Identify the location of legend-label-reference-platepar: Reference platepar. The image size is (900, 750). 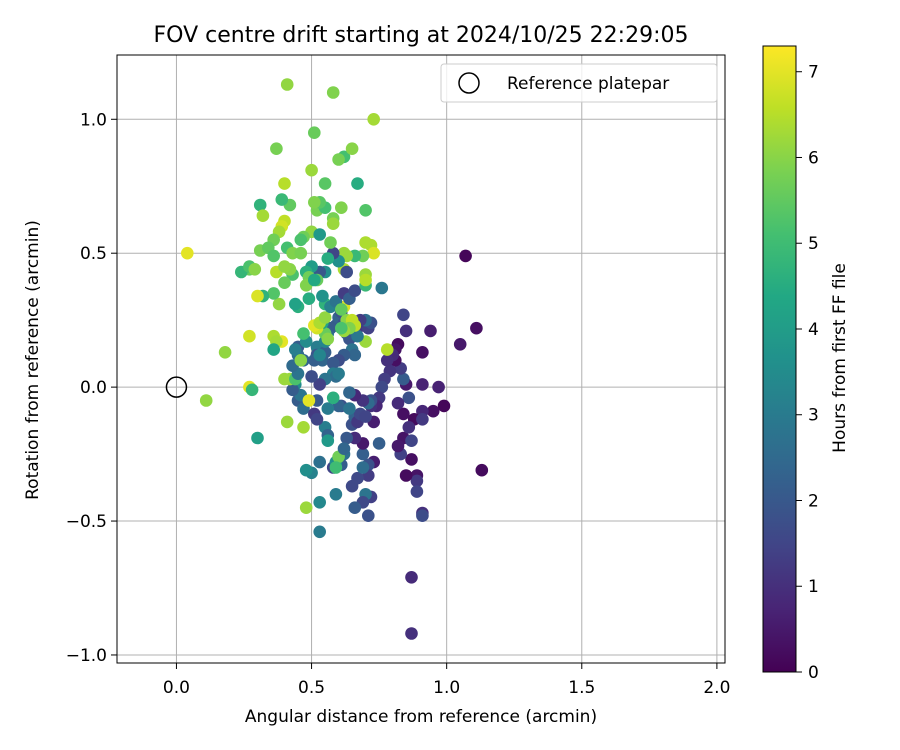
(588, 84).